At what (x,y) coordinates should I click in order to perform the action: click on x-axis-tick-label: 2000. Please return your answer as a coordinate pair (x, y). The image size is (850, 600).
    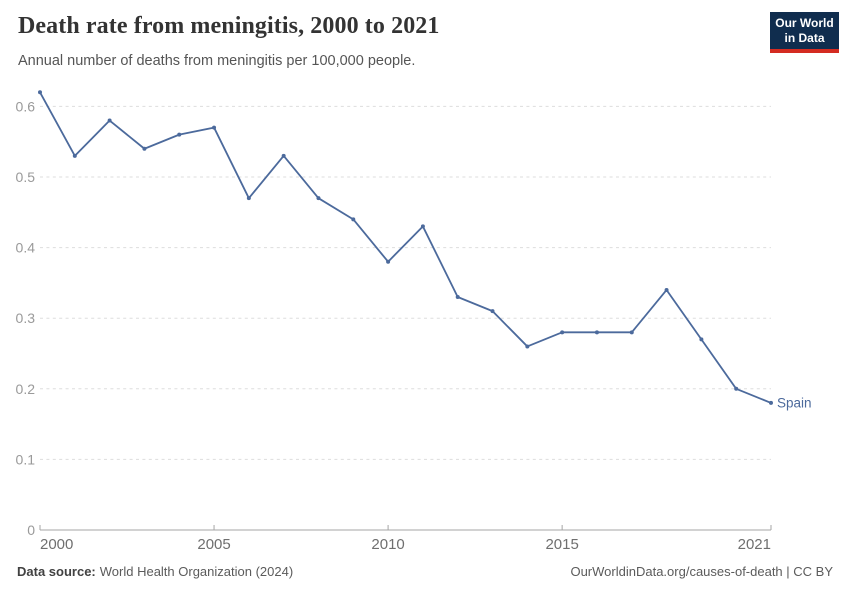
    Looking at the image, I should click on (56, 544).